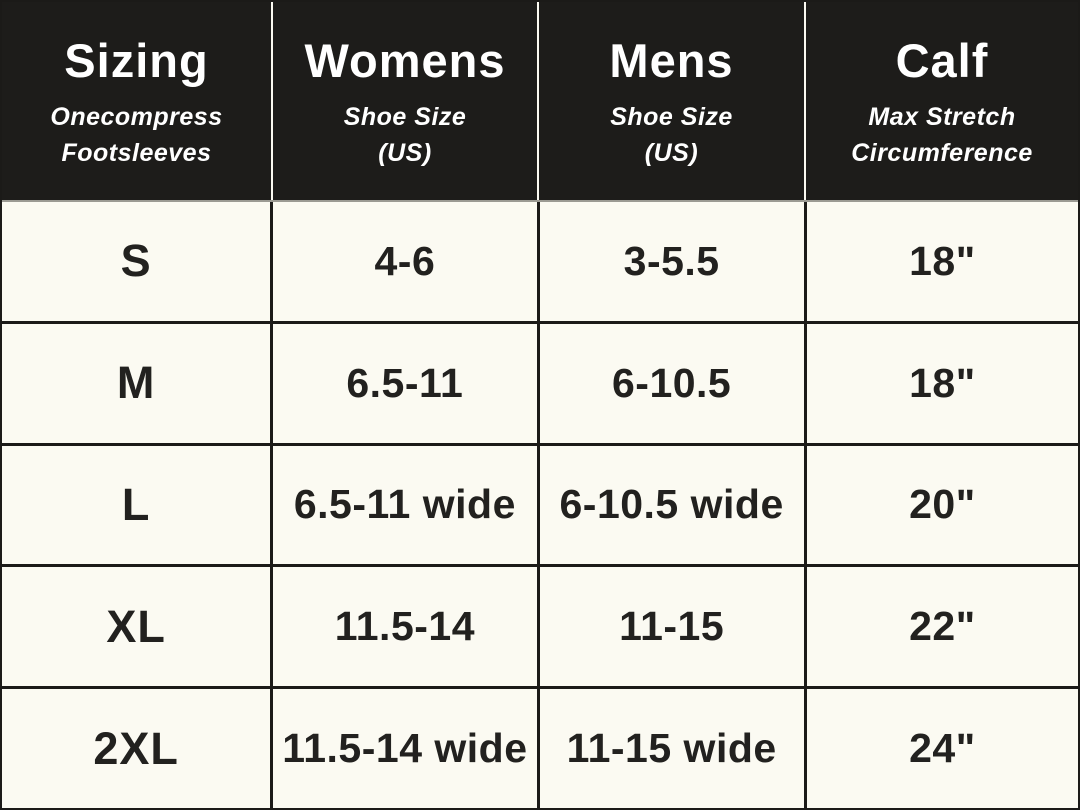 The image size is (1080, 810). I want to click on subtitle-line: Max Stretch, so click(942, 116).